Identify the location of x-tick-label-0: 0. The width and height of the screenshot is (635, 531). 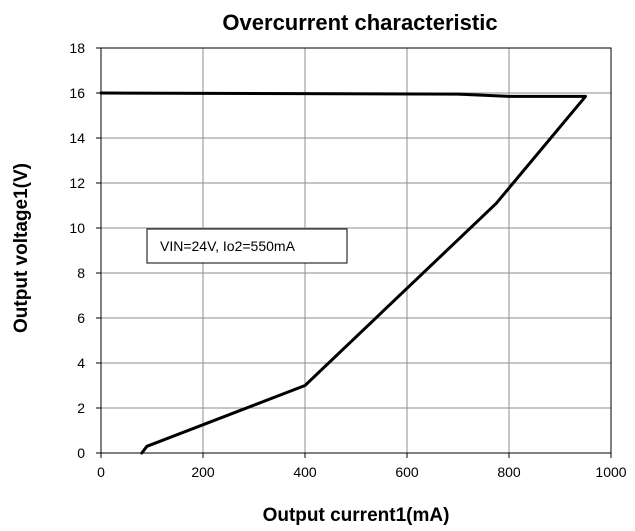
(101, 472).